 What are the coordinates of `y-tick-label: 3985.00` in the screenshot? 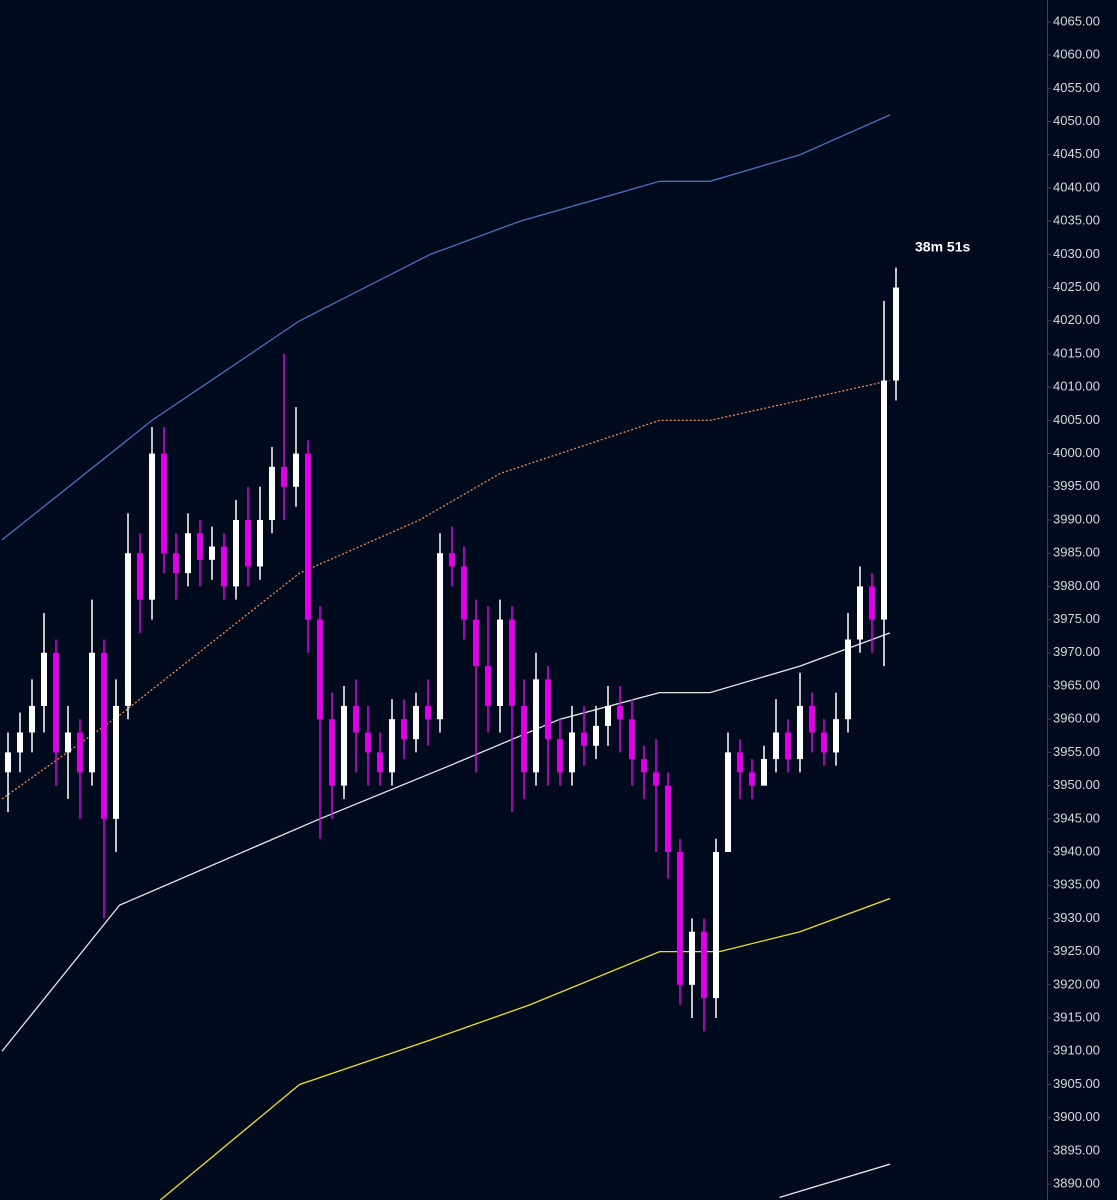 It's located at (1076, 552).